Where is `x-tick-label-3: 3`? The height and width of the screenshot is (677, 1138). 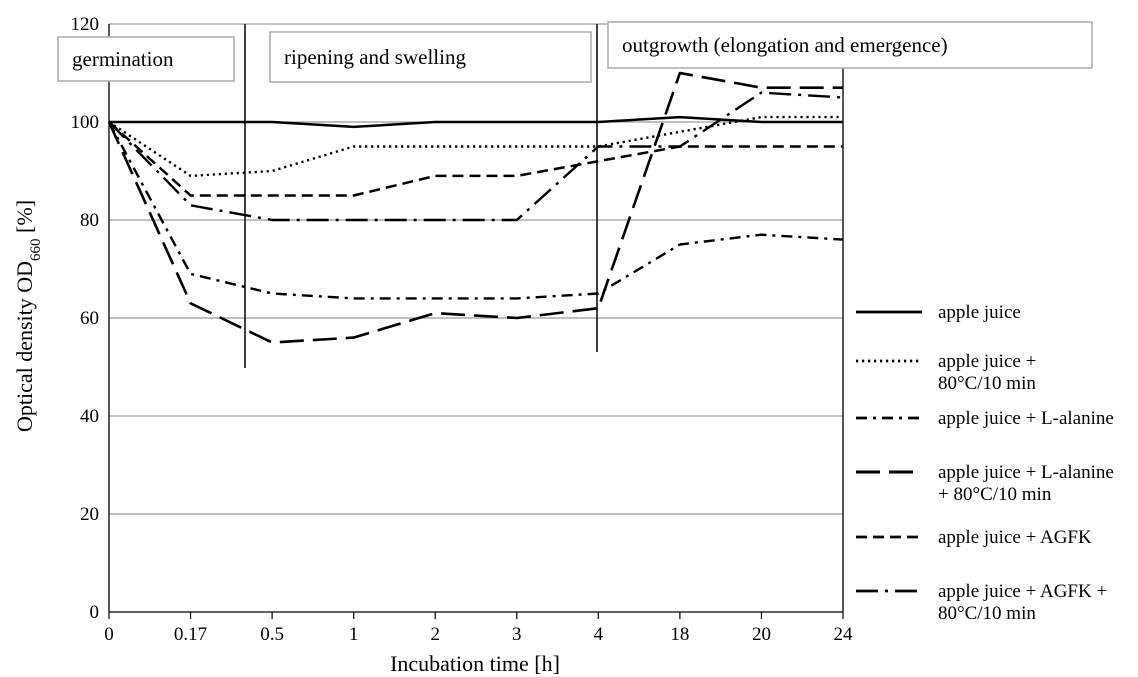 x-tick-label-3: 3 is located at coordinates (517, 634).